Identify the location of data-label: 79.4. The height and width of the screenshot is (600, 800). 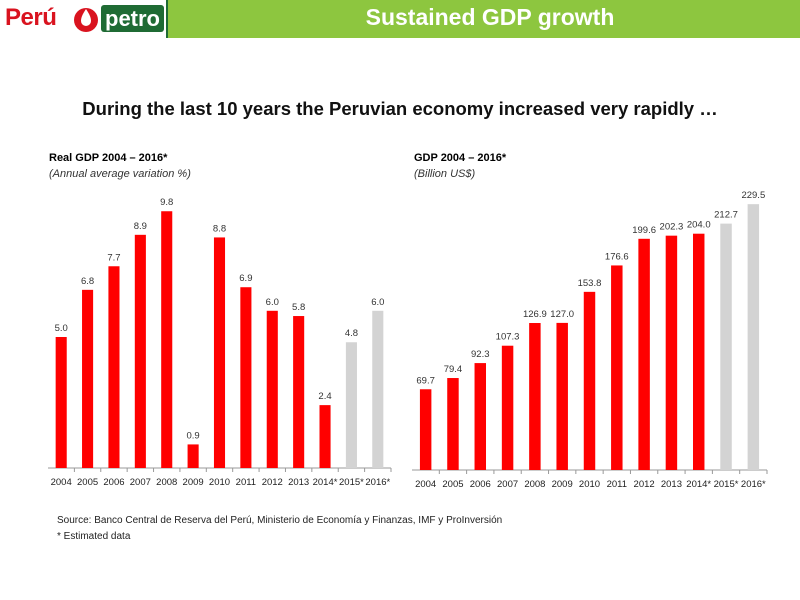
(453, 369).